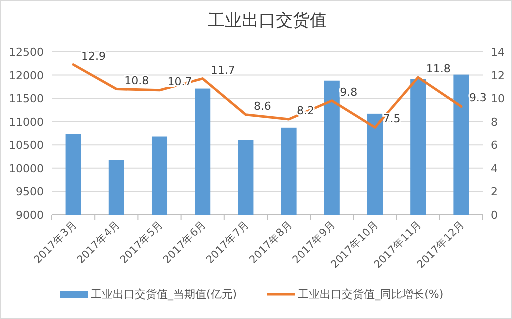 Image resolution: width=512 pixels, height=319 pixels. I want to click on y-tick-label: 10000, so click(26, 169).